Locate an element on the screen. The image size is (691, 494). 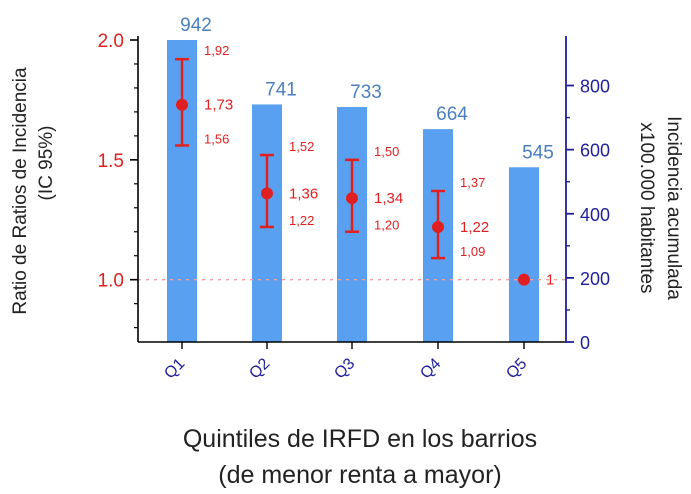
x-axis-label-line1: Quintiles de IRFD en los barrios is located at coordinates (360, 439).